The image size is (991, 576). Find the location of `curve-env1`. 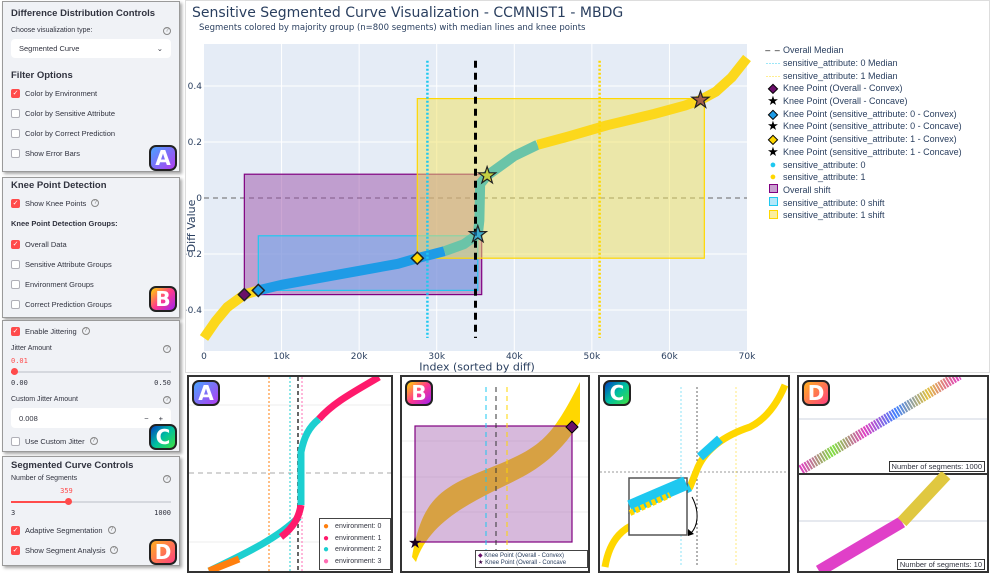

curve-env1 is located at coordinates (291, 522).